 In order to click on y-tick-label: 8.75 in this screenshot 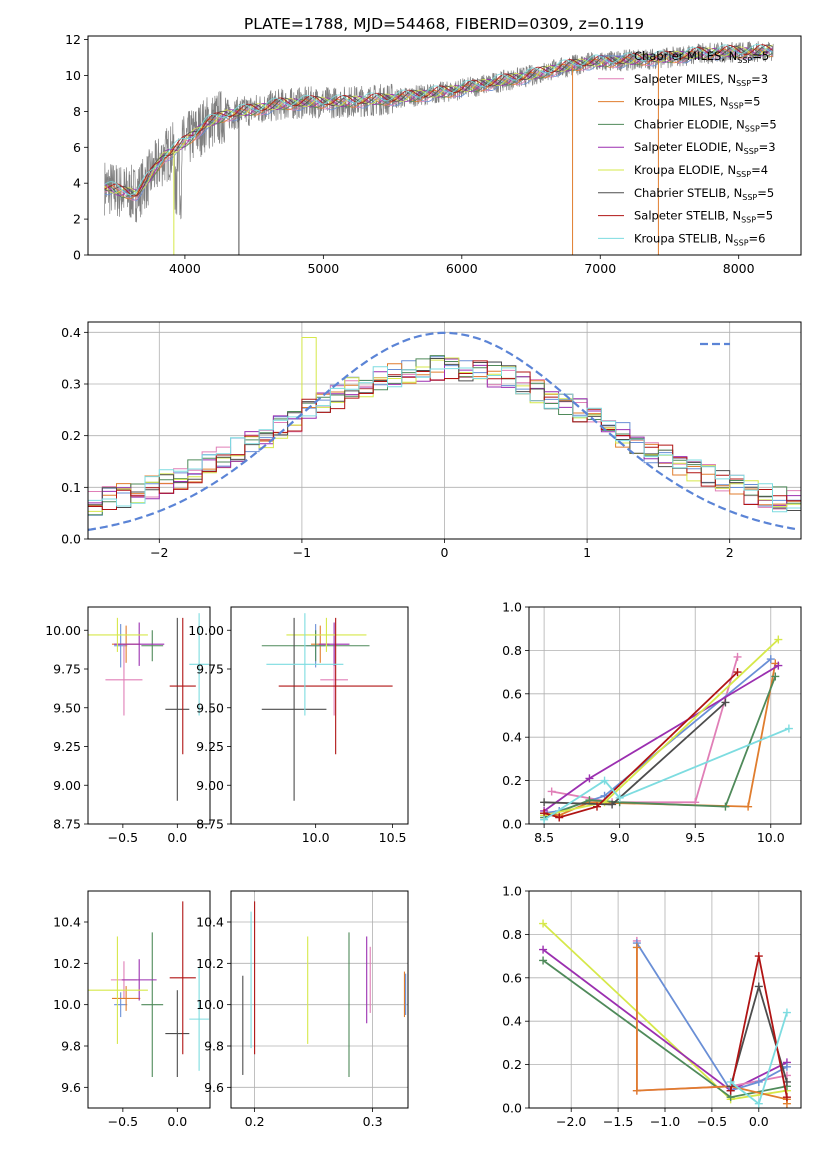, I will do `click(210, 824)`.